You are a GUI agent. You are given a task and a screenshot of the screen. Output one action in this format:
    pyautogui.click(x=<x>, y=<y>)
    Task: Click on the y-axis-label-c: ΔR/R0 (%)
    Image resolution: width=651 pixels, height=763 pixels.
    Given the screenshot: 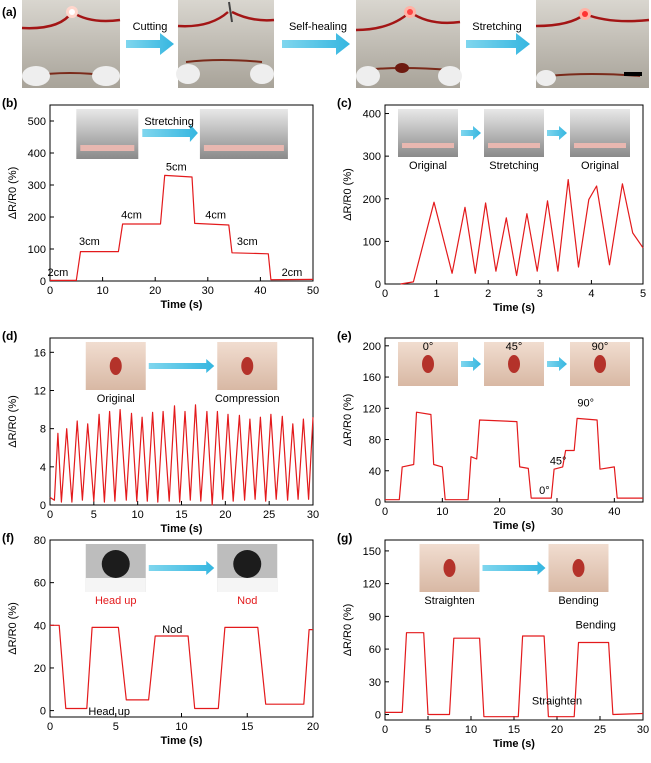 What is the action you would take?
    pyautogui.click(x=348, y=194)
    